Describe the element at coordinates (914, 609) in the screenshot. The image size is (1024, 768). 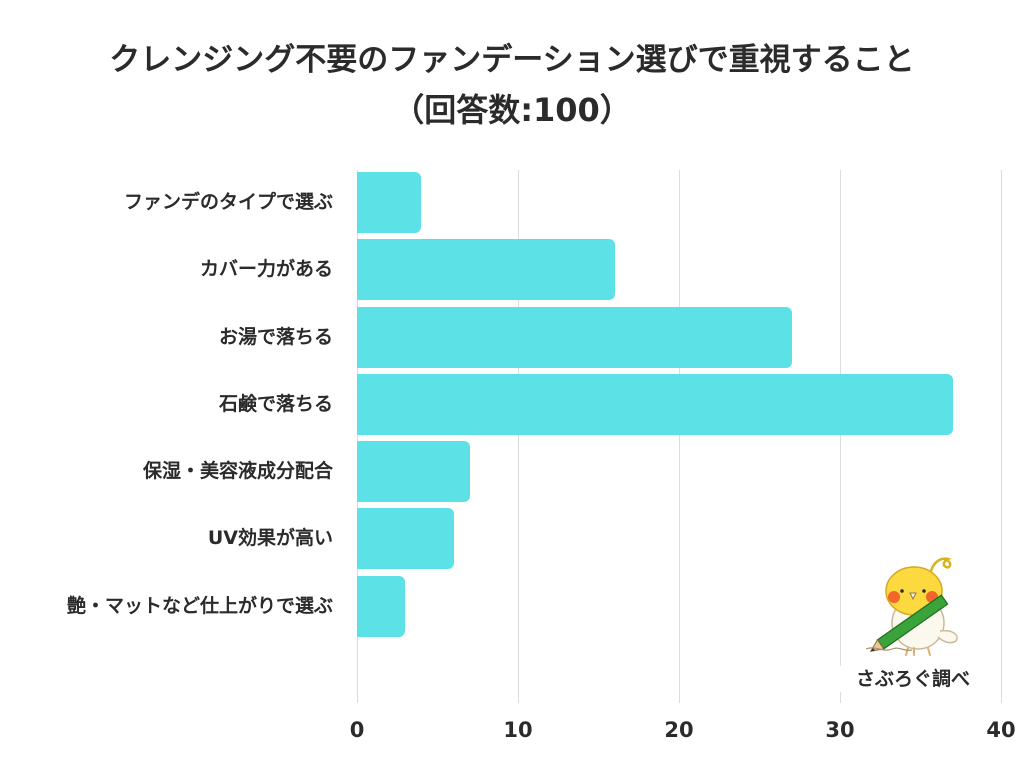
I see `cockatiel-with-pencil-icon` at that location.